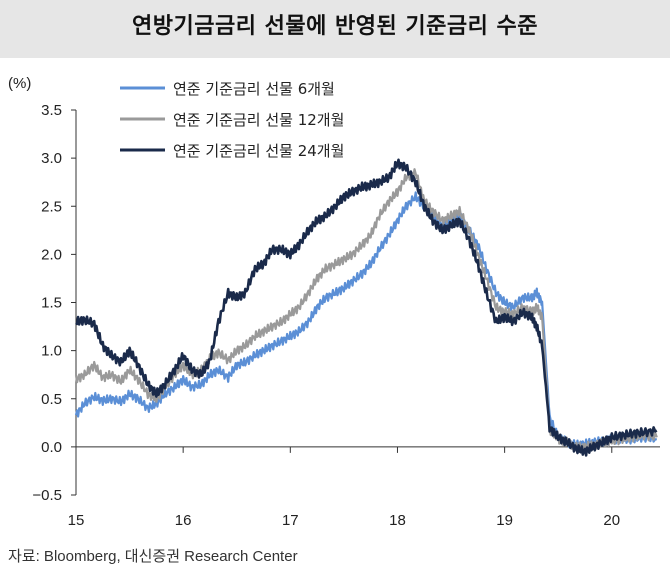 This screenshot has height=573, width=670. I want to click on source-note: 자료: Bloomberg, 대신증권 Research Center, so click(153, 556).